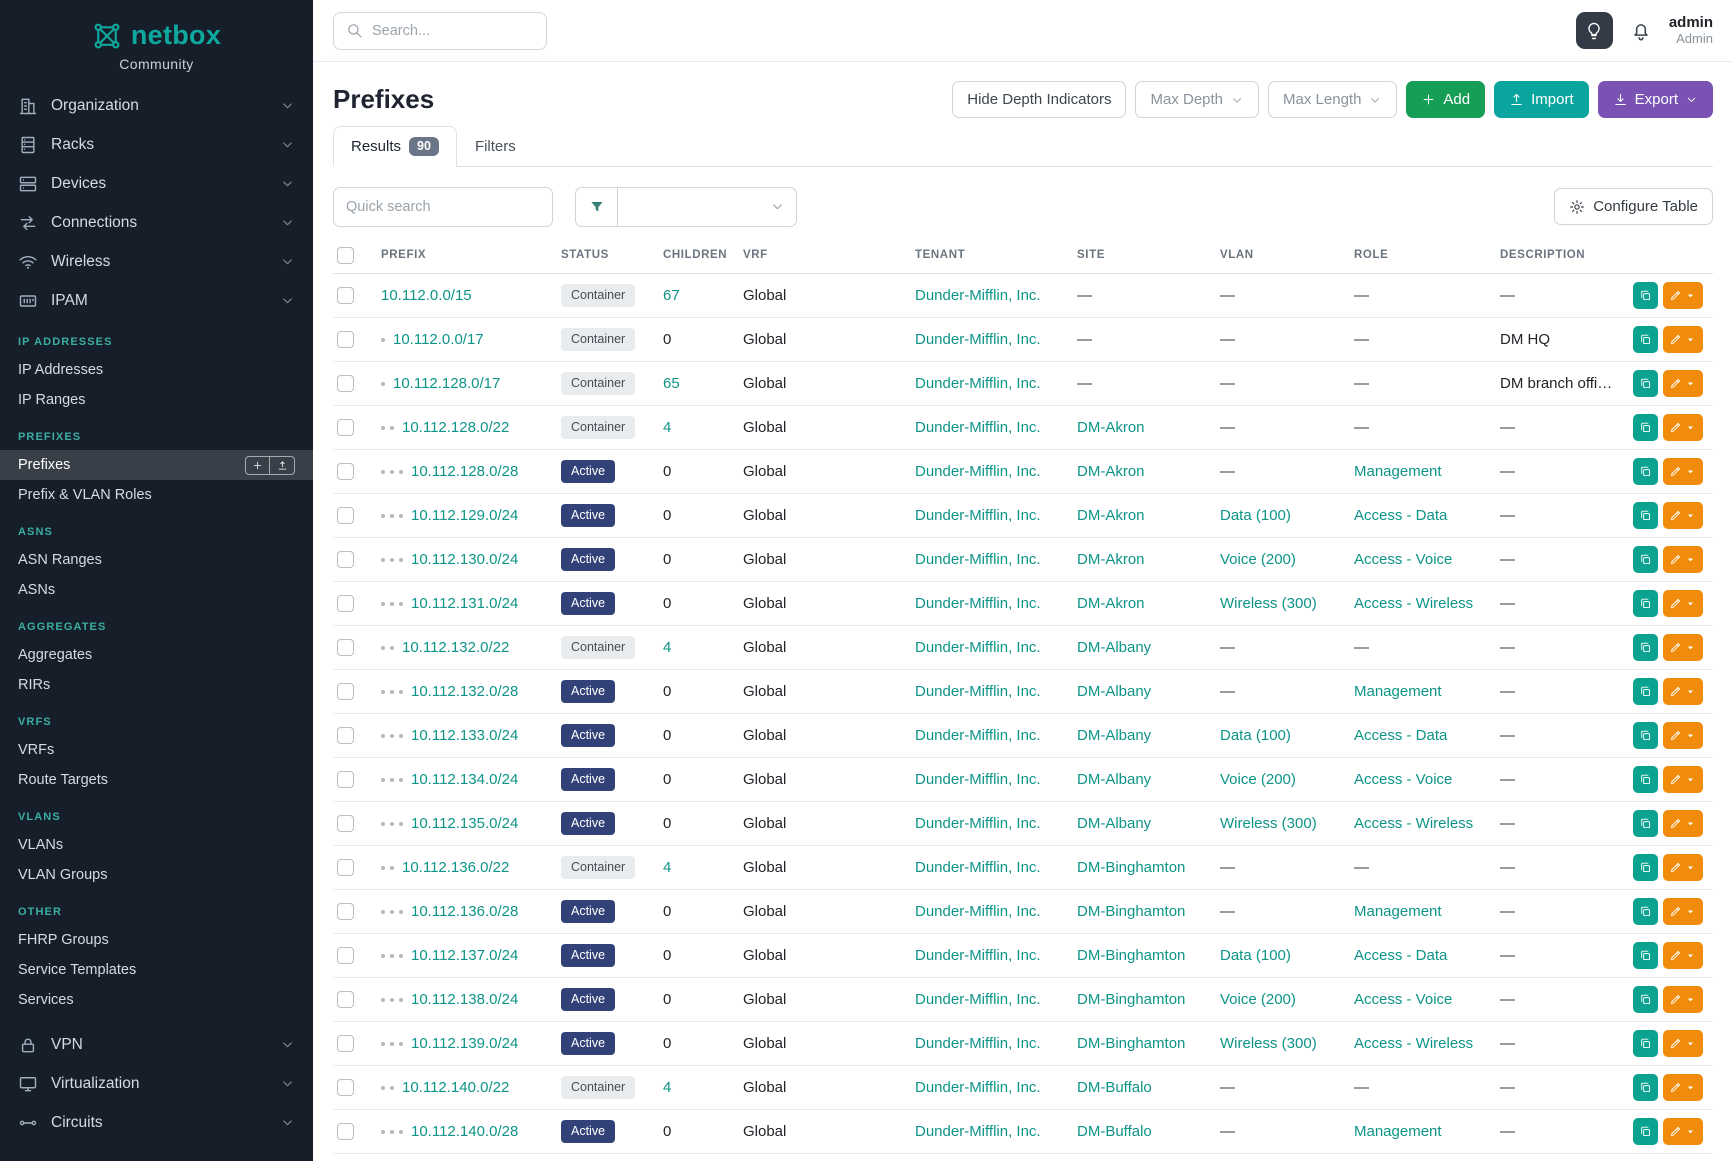 The image size is (1733, 1161). What do you see at coordinates (41, 845) in the screenshot?
I see `sidebar-item-vlans: VLANs` at bounding box center [41, 845].